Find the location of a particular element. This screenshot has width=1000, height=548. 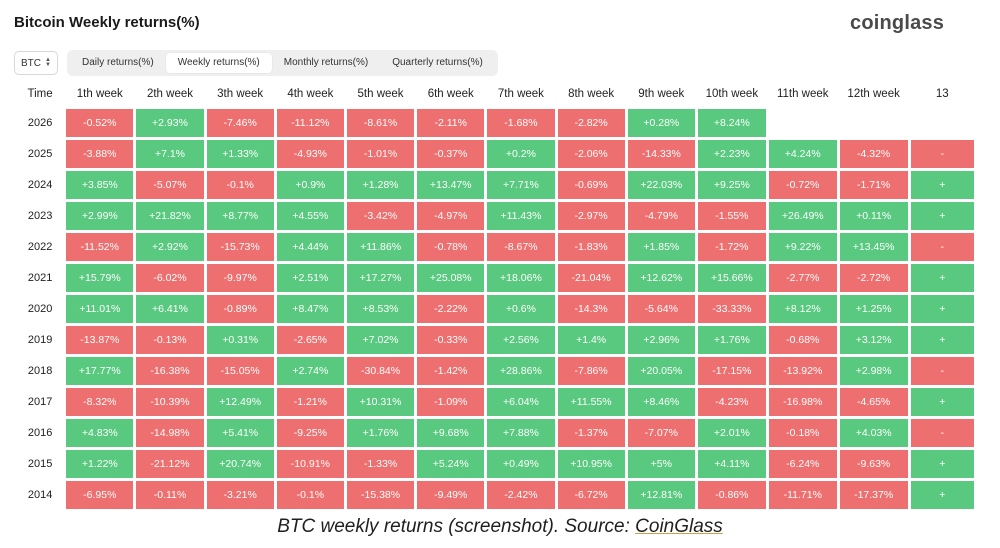

return-cell: +1.85% is located at coordinates (661, 247).